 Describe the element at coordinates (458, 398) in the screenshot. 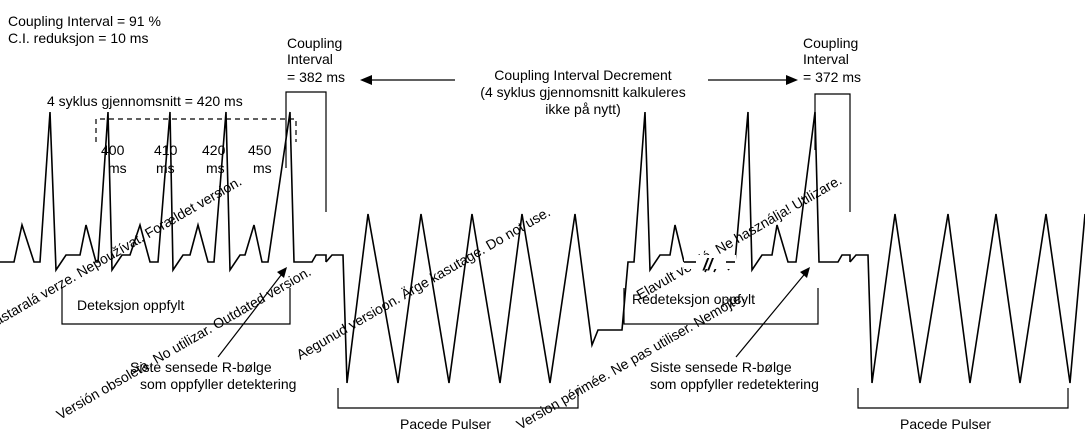

I see `paced-pulses-bracket-left` at that location.